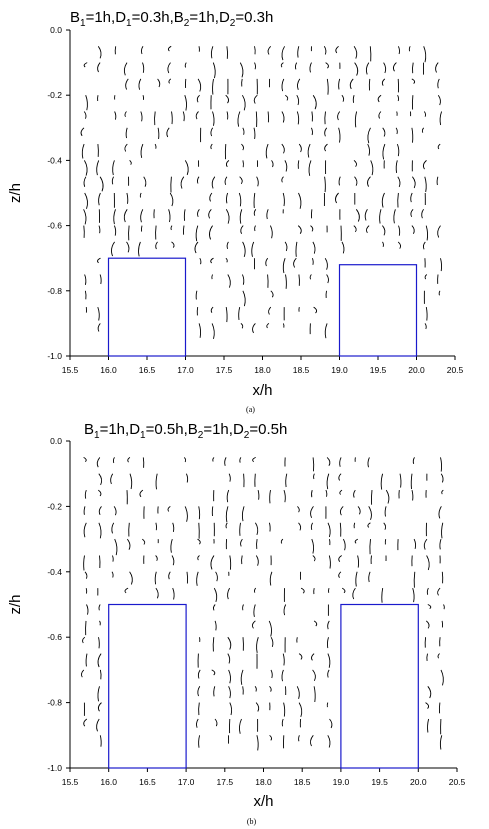 The width and height of the screenshot is (489, 829). I want to click on y-tick-label: -0.6, so click(54, 226).